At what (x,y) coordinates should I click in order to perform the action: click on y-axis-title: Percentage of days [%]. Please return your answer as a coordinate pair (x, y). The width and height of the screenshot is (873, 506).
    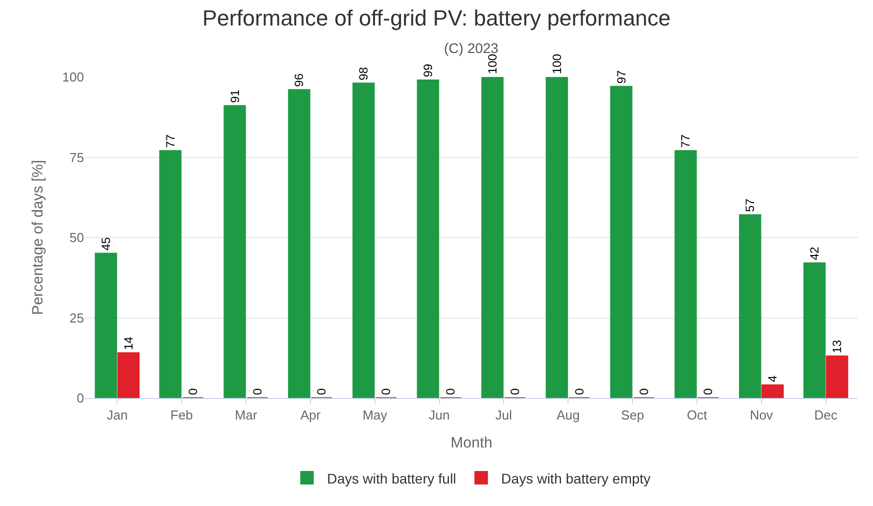
    Looking at the image, I should click on (38, 238).